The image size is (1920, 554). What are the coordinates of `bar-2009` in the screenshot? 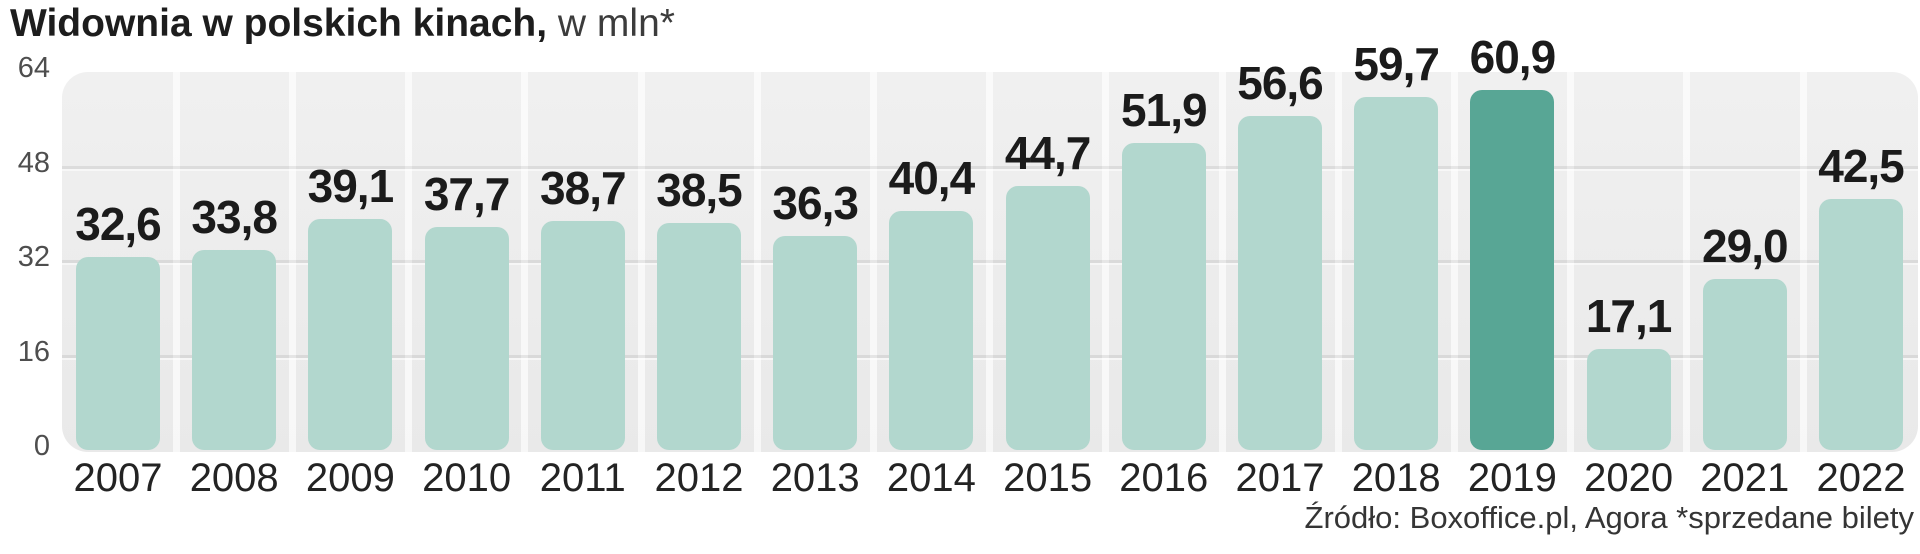 It's located at (350, 334).